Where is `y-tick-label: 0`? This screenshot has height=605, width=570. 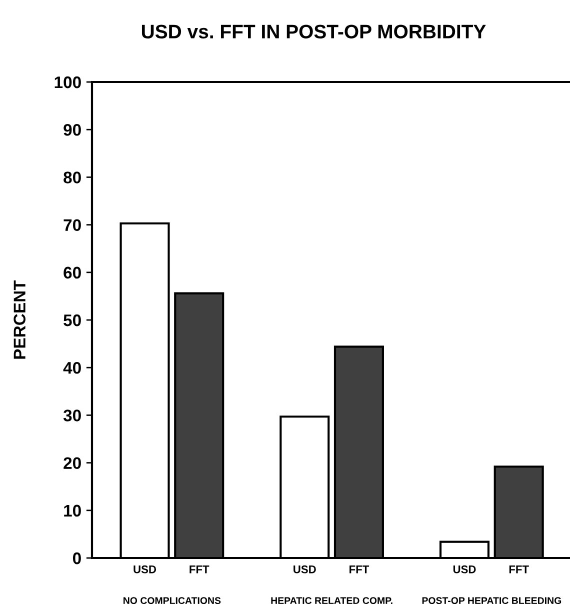
y-tick-label: 0 is located at coordinates (76, 558).